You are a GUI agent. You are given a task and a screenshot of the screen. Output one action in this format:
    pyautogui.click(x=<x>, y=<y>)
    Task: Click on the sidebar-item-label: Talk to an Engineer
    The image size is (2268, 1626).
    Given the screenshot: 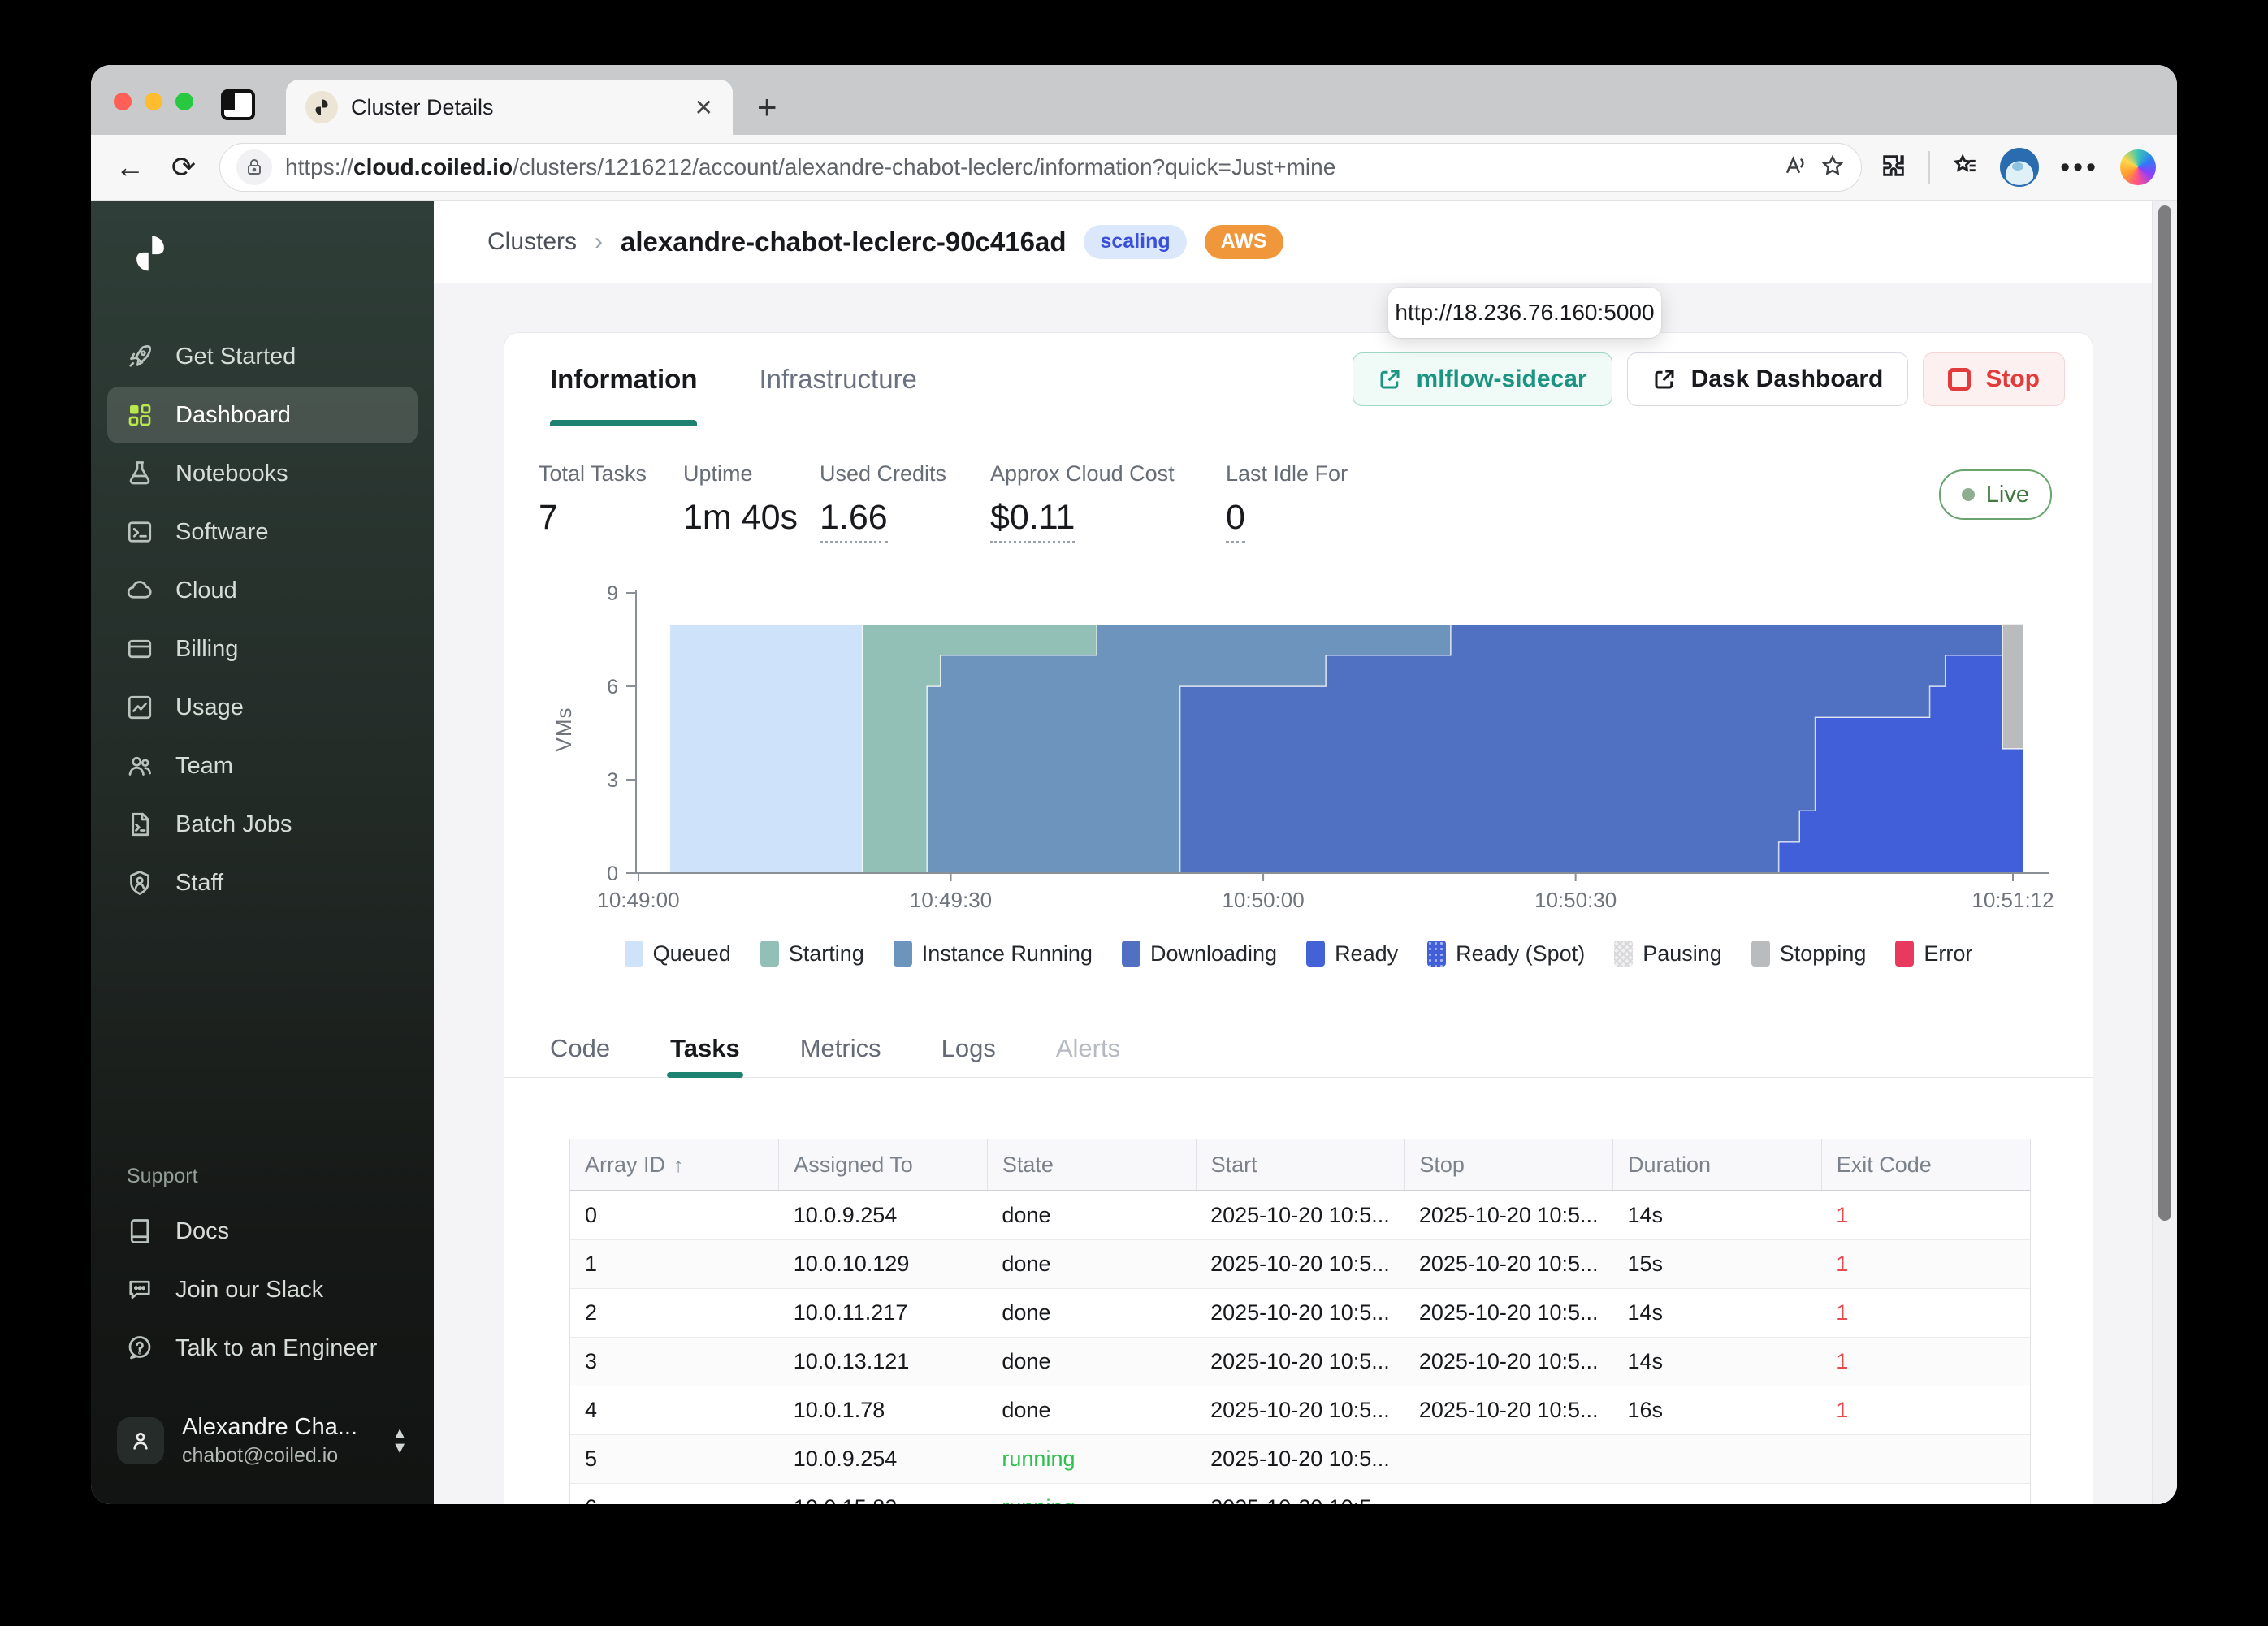 What is the action you would take?
    pyautogui.click(x=277, y=1347)
    